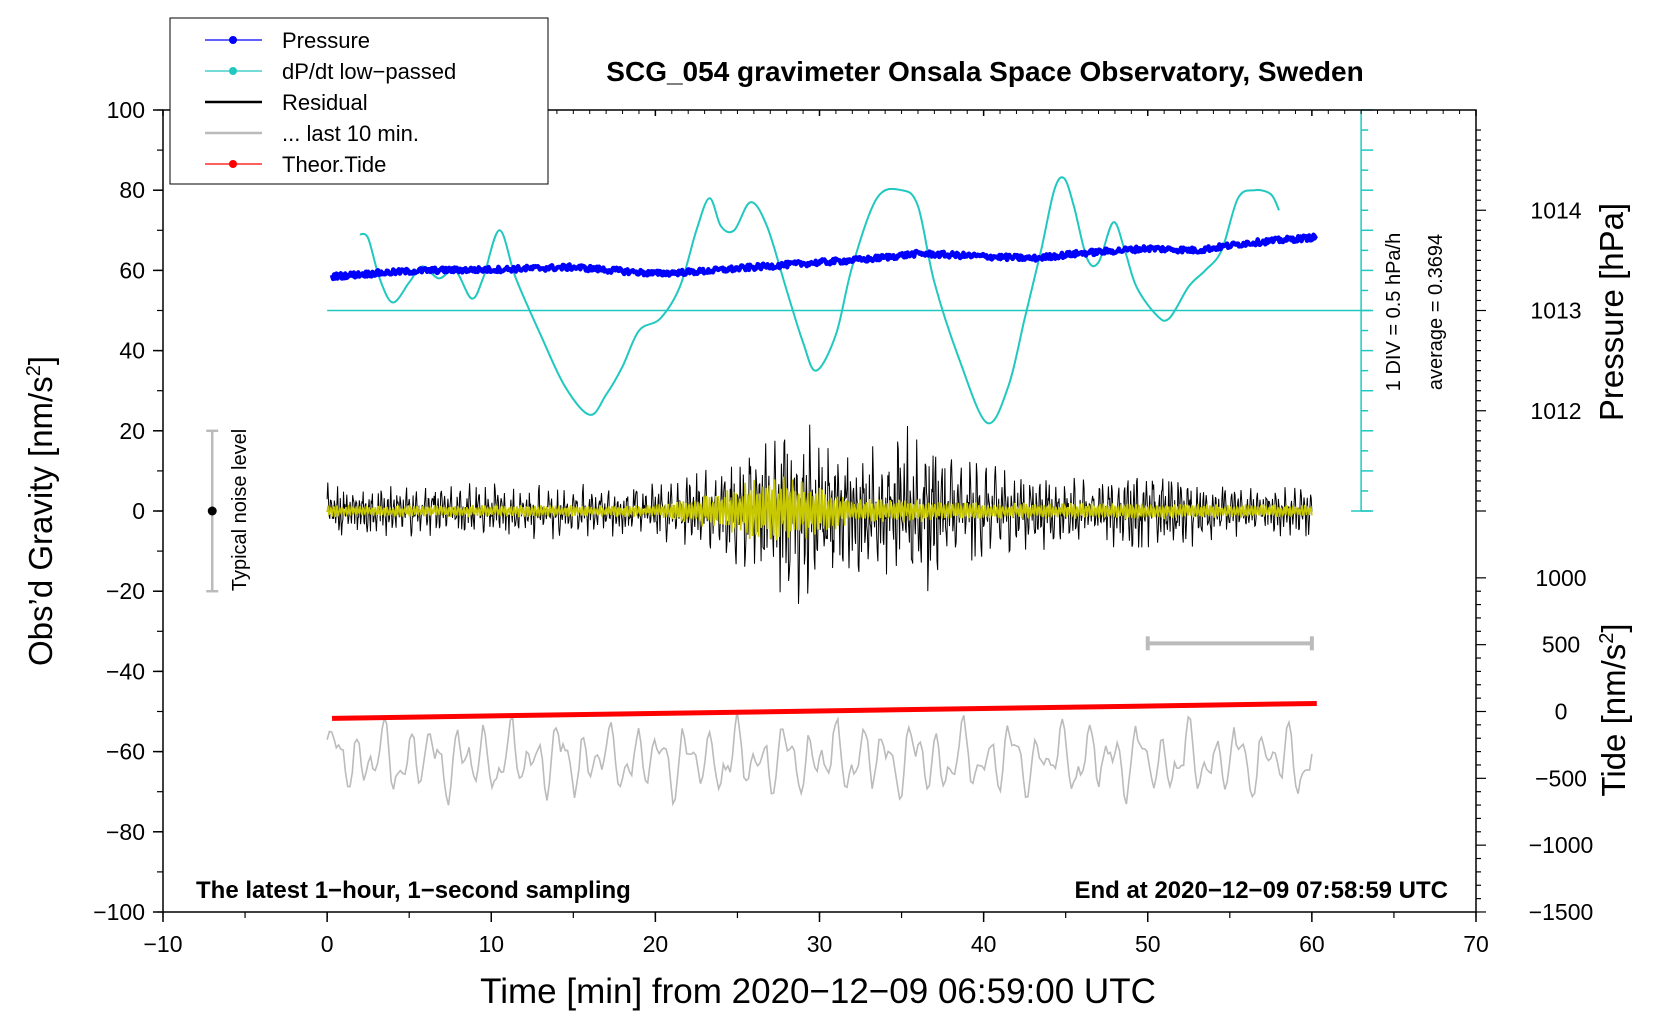 The image size is (1660, 1020). Describe the element at coordinates (820, 944) in the screenshot. I see `x-tick-label: 30` at that location.